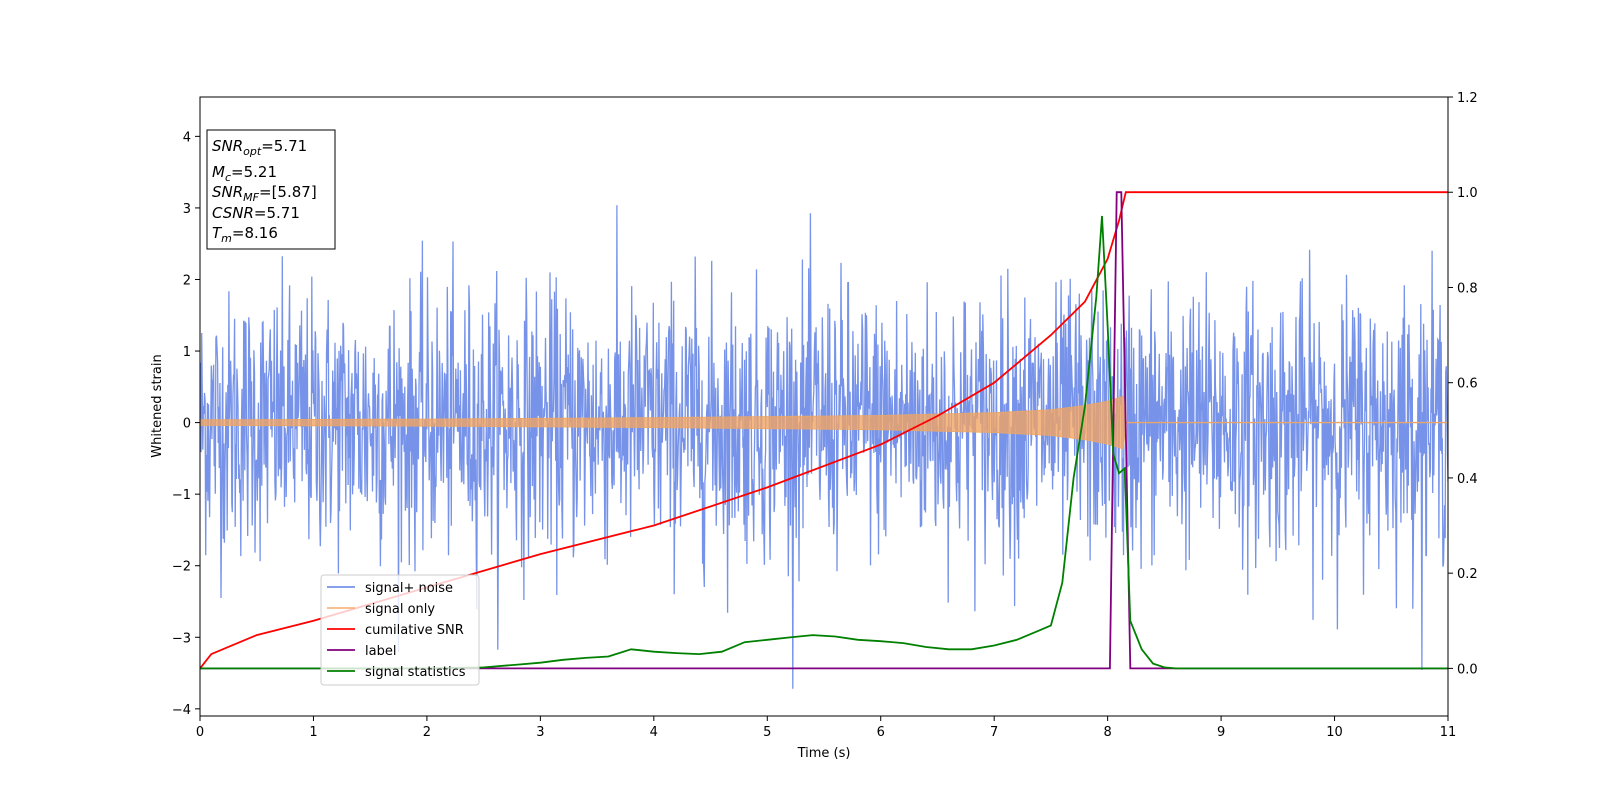 The image size is (1600, 800). I want to click on x-tick-label: 8, so click(1107, 732).